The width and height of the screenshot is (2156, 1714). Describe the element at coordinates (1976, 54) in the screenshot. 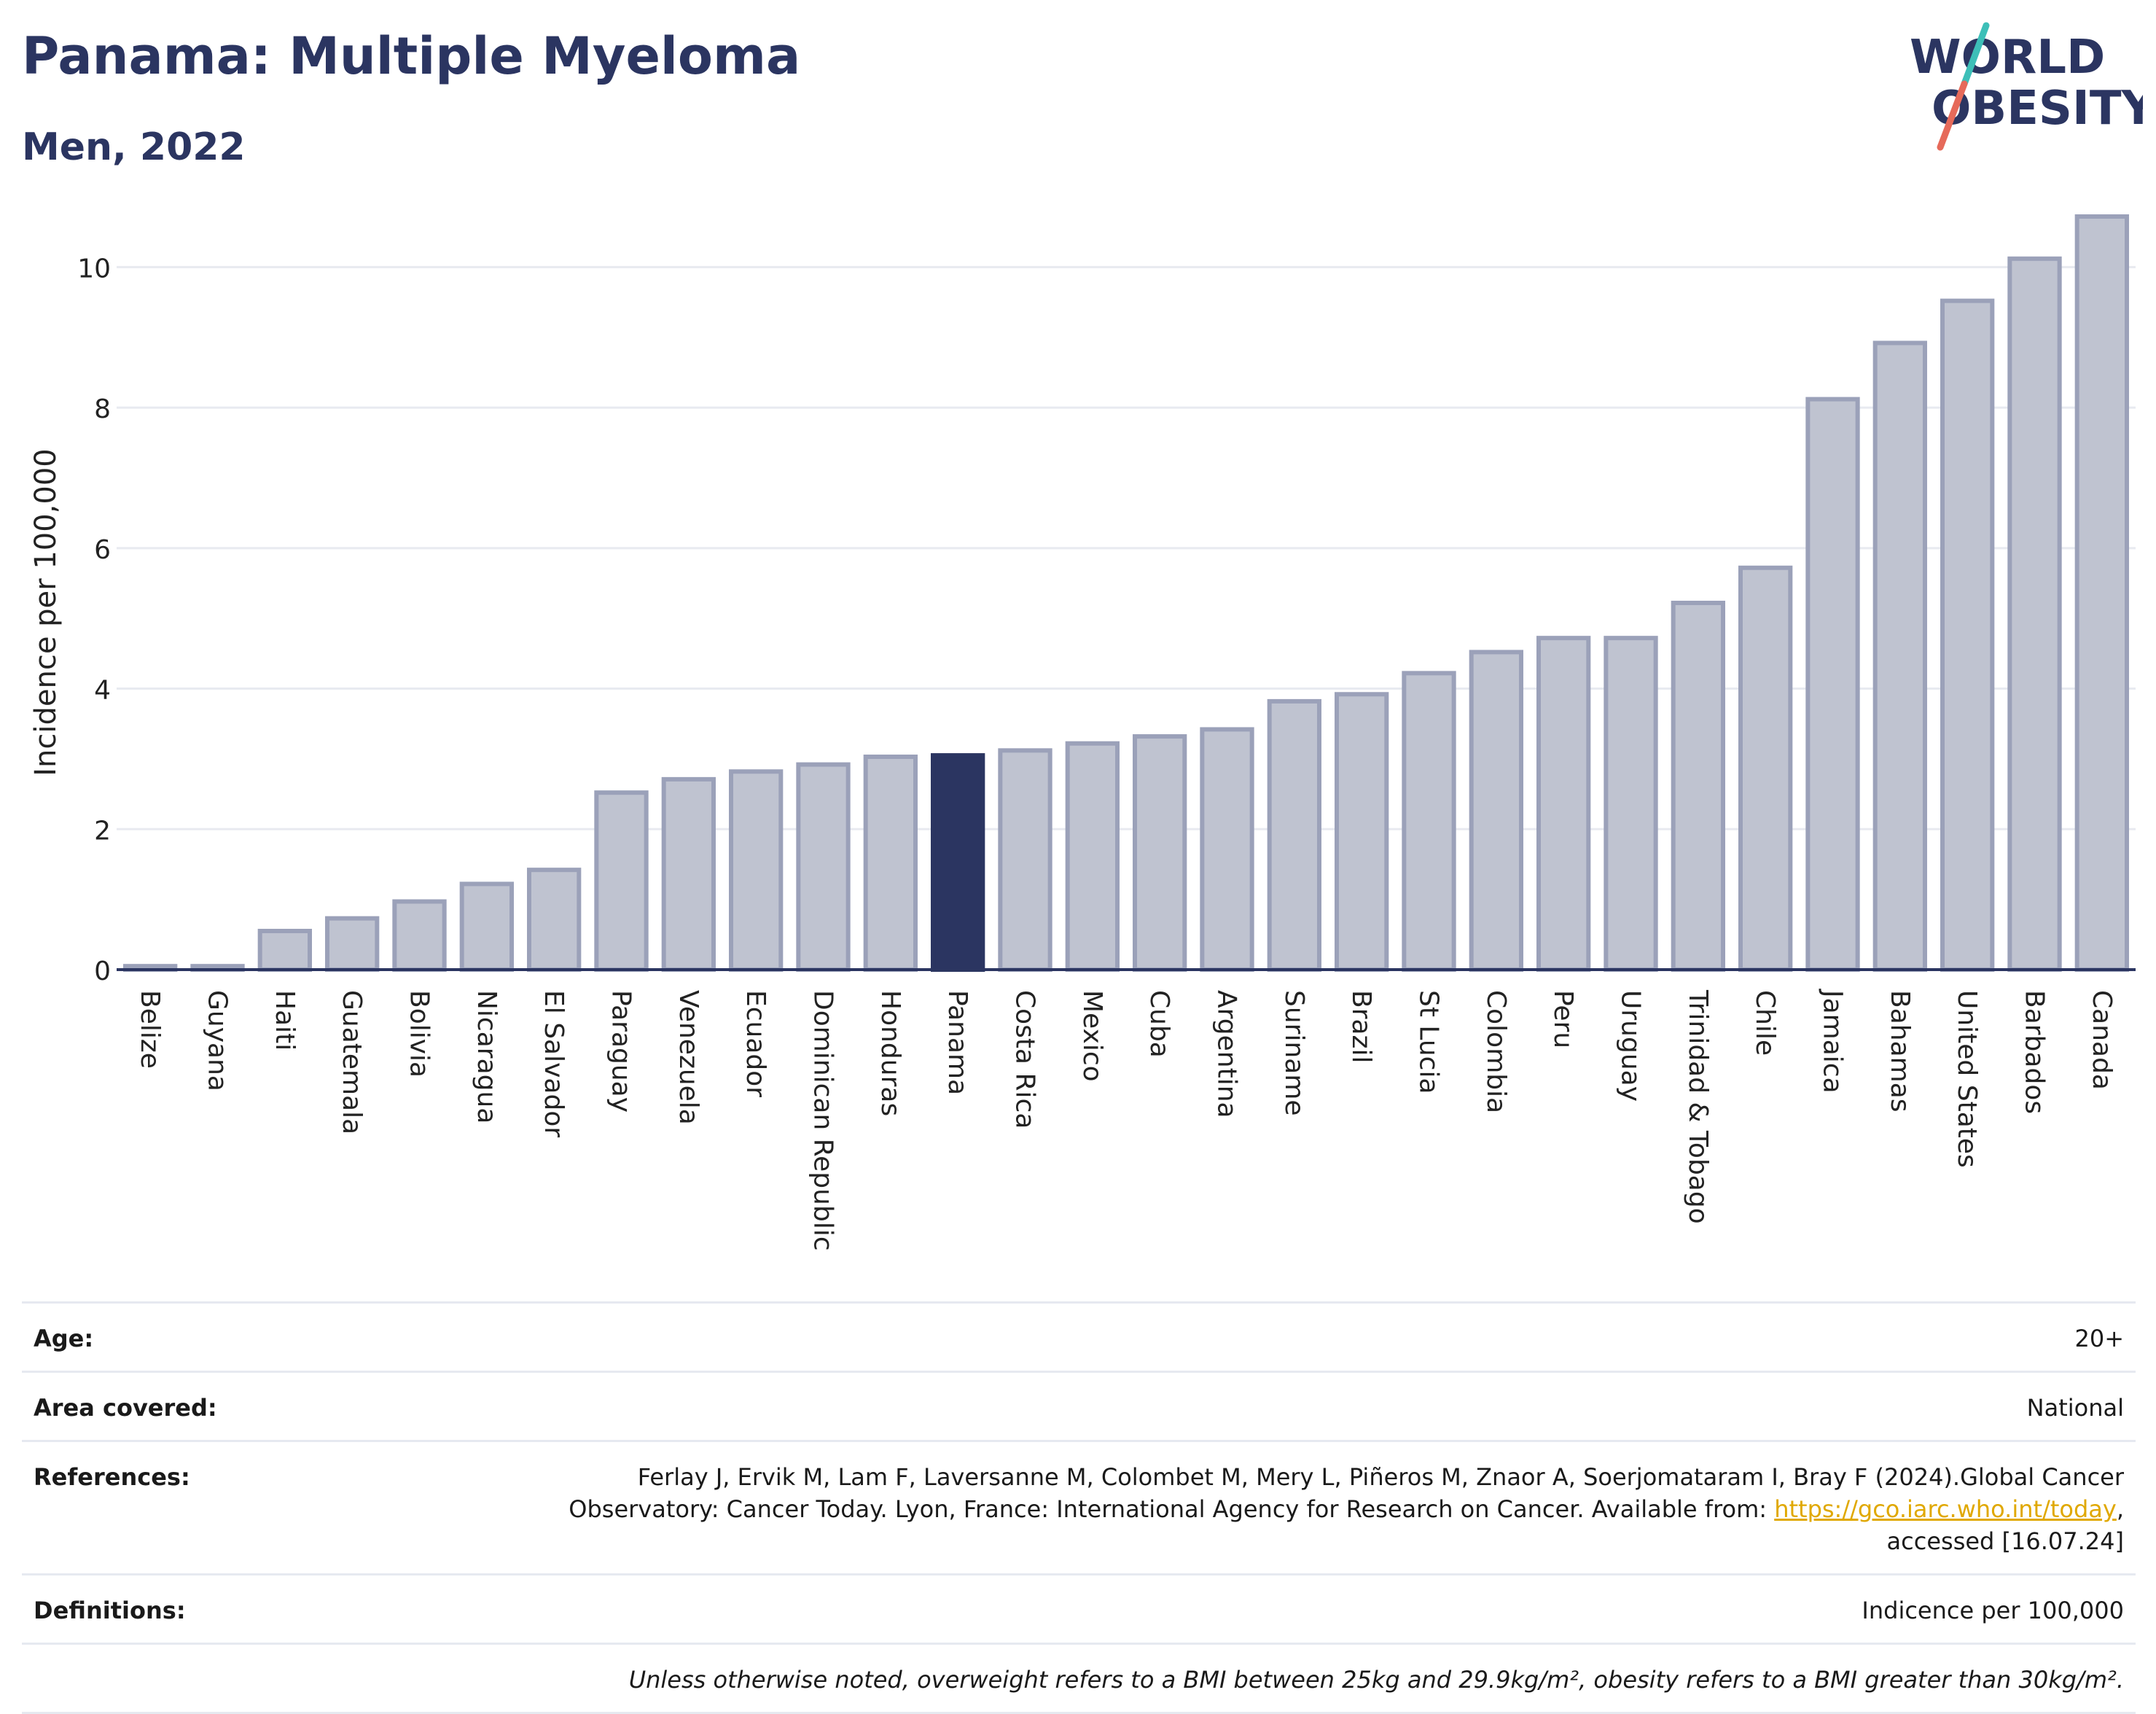

I see `logo-slash-teal` at that location.